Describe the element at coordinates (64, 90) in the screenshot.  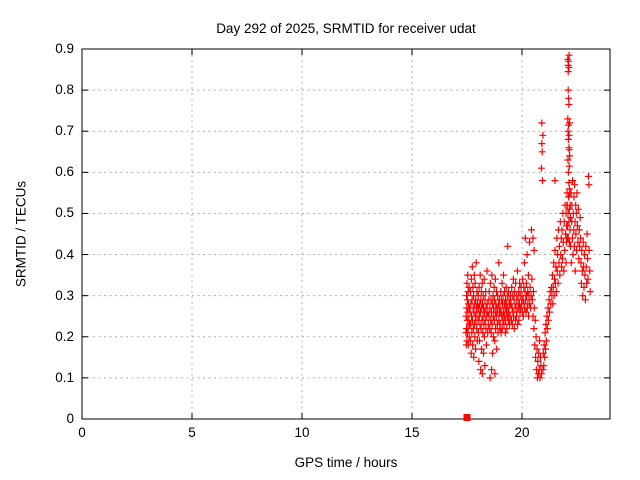
I see `y-tick-label: 0.8` at that location.